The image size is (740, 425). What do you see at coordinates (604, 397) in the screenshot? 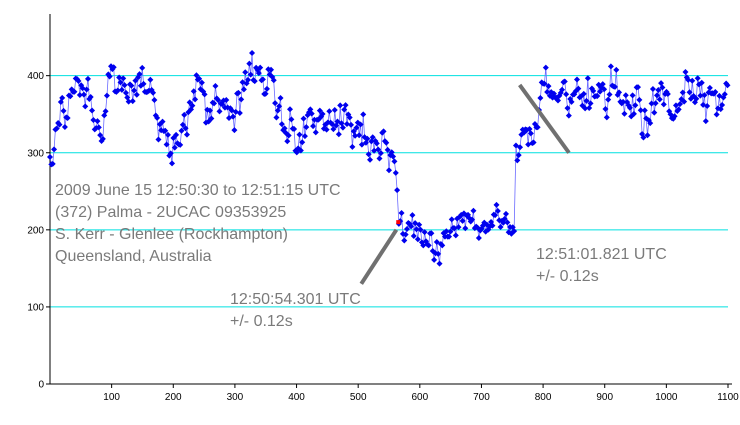
I see `x-tick-label-900: 900` at bounding box center [604, 397].